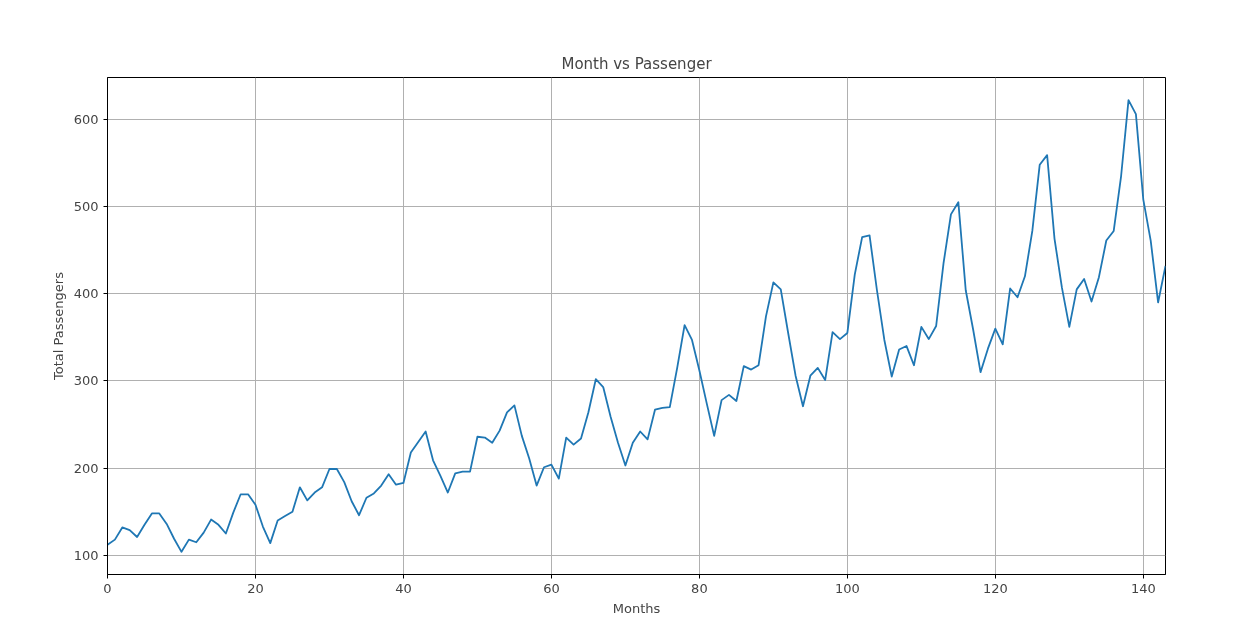  What do you see at coordinates (255, 588) in the screenshot?
I see `x-tick-label: 20` at bounding box center [255, 588].